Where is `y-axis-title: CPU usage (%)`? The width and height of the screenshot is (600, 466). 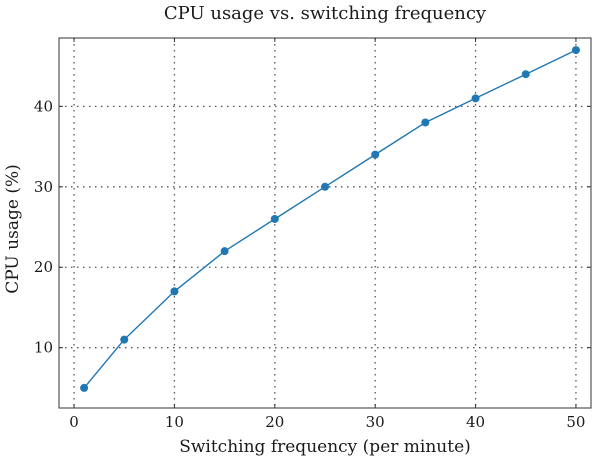 y-axis-title: CPU usage (%) is located at coordinates (13, 228).